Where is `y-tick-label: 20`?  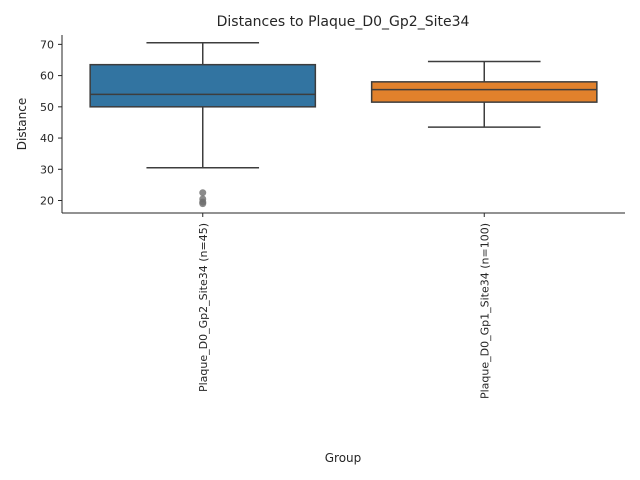 y-tick-label: 20 is located at coordinates (47, 201).